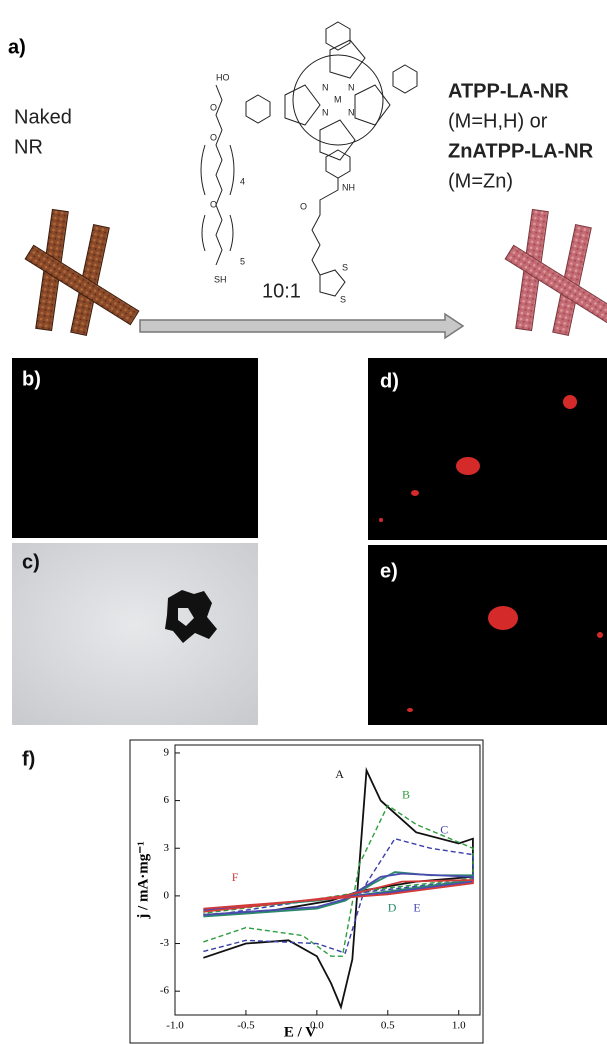 This screenshot has height=1044, width=607. Describe the element at coordinates (235, 877) in the screenshot. I see `curve-label: F` at that location.